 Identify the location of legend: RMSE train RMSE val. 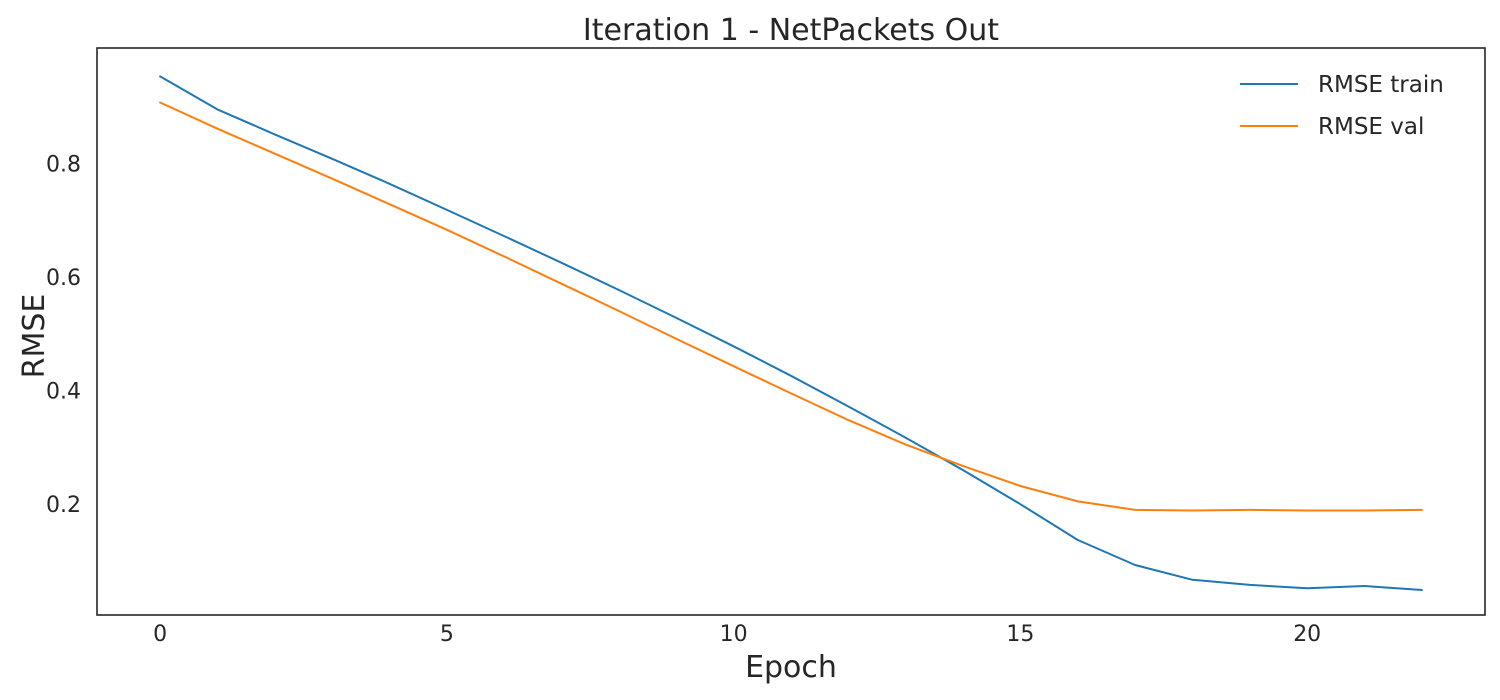
(1342, 106).